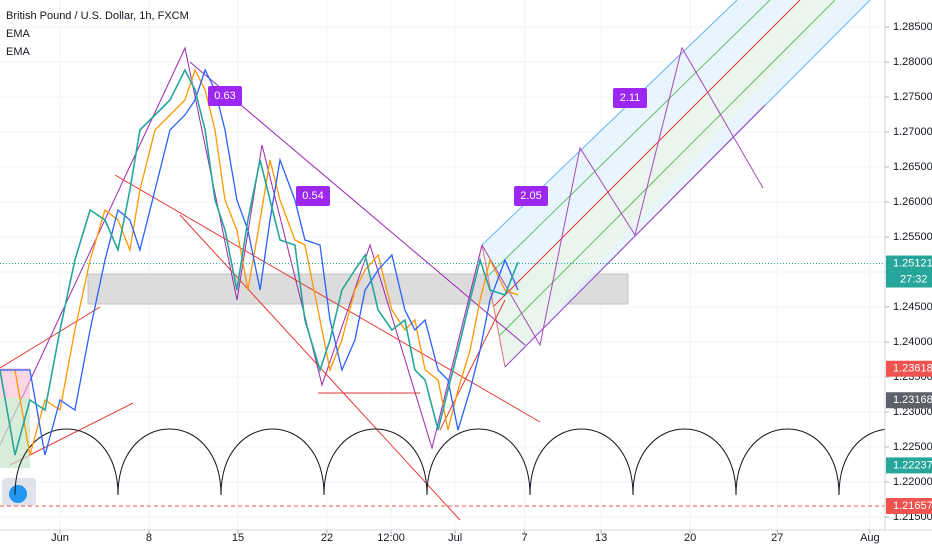 Image resolution: width=932 pixels, height=550 pixels. What do you see at coordinates (238, 538) in the screenshot?
I see `x-tick-label: 15` at bounding box center [238, 538].